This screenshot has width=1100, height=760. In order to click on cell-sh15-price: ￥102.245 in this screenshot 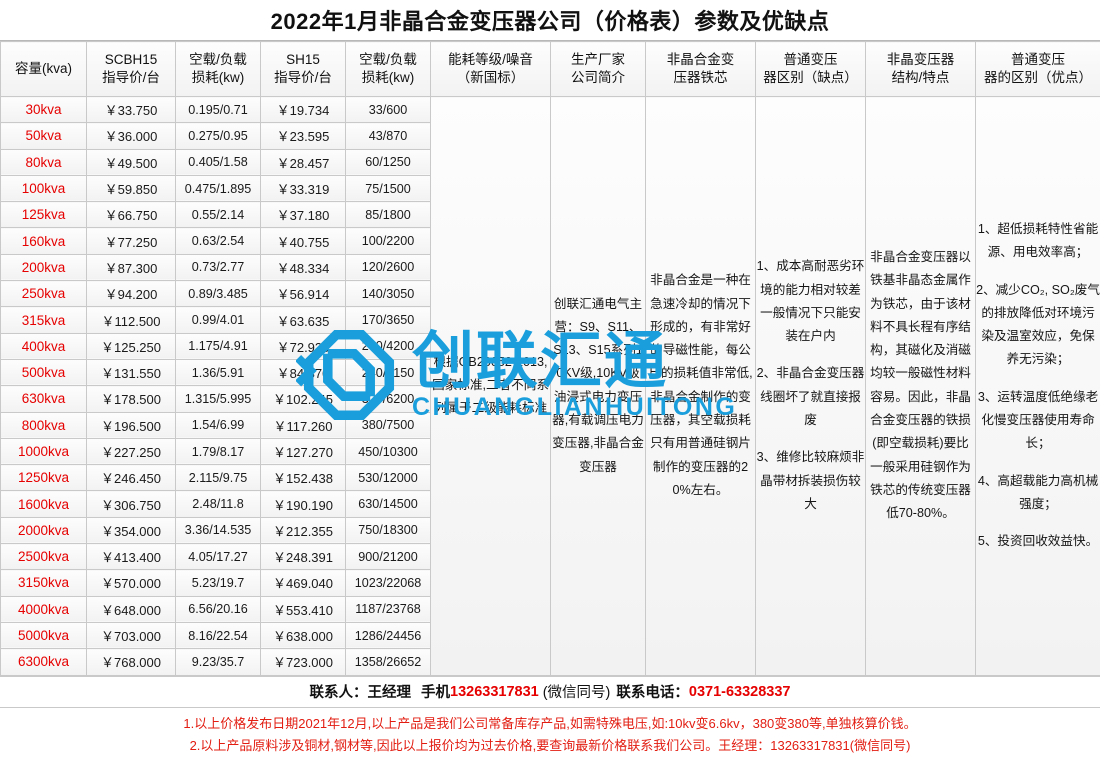, I will do `click(303, 399)`.